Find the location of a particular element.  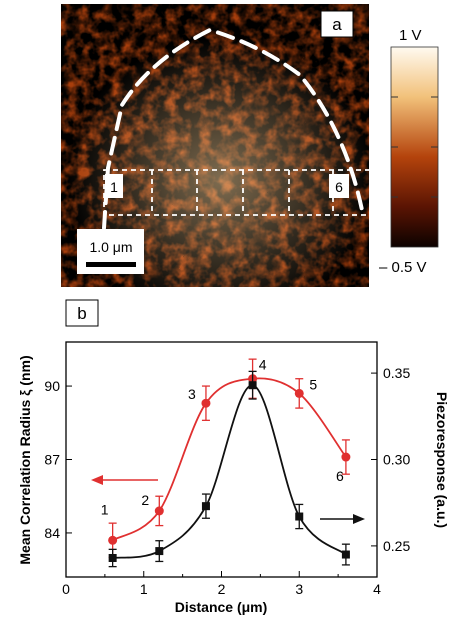

y-left-tick-label: 90 is located at coordinates (52, 386).